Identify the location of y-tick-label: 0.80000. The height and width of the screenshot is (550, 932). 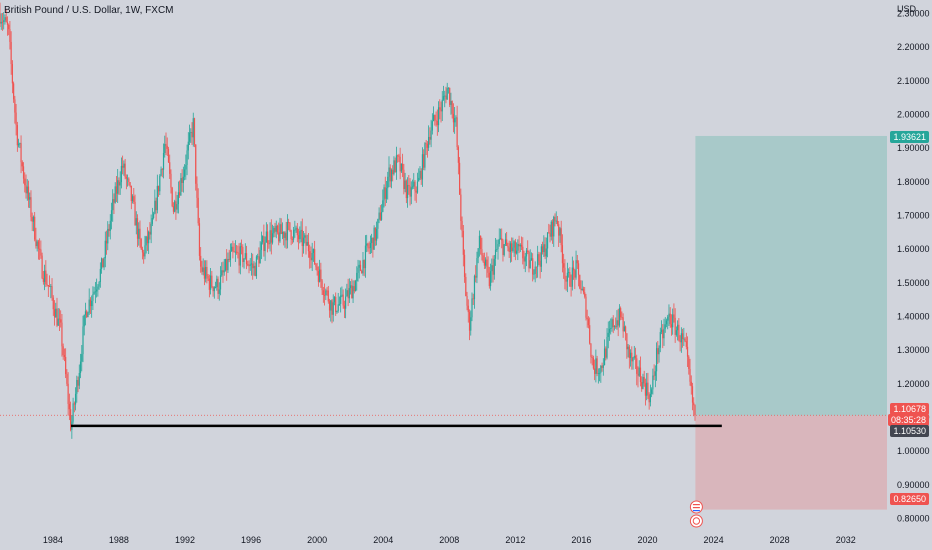
(913, 519).